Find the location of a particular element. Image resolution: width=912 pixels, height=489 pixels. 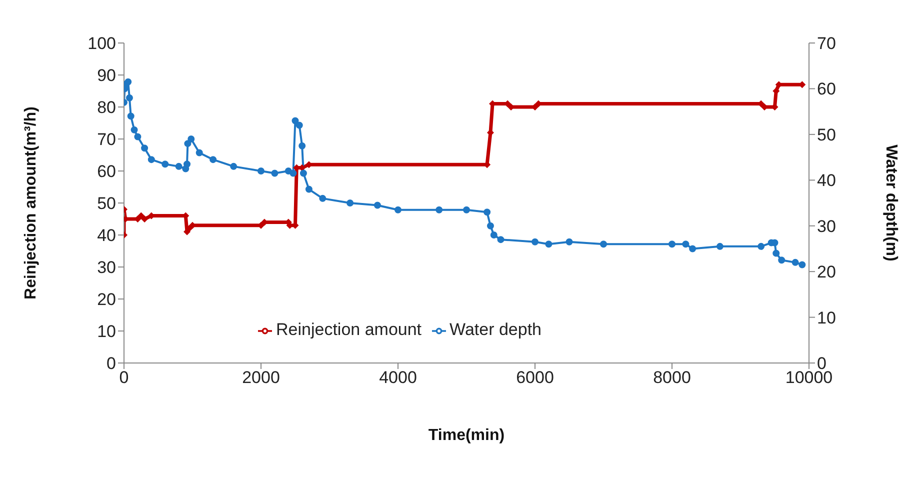

x-tick-label: 8000 is located at coordinates (672, 378).